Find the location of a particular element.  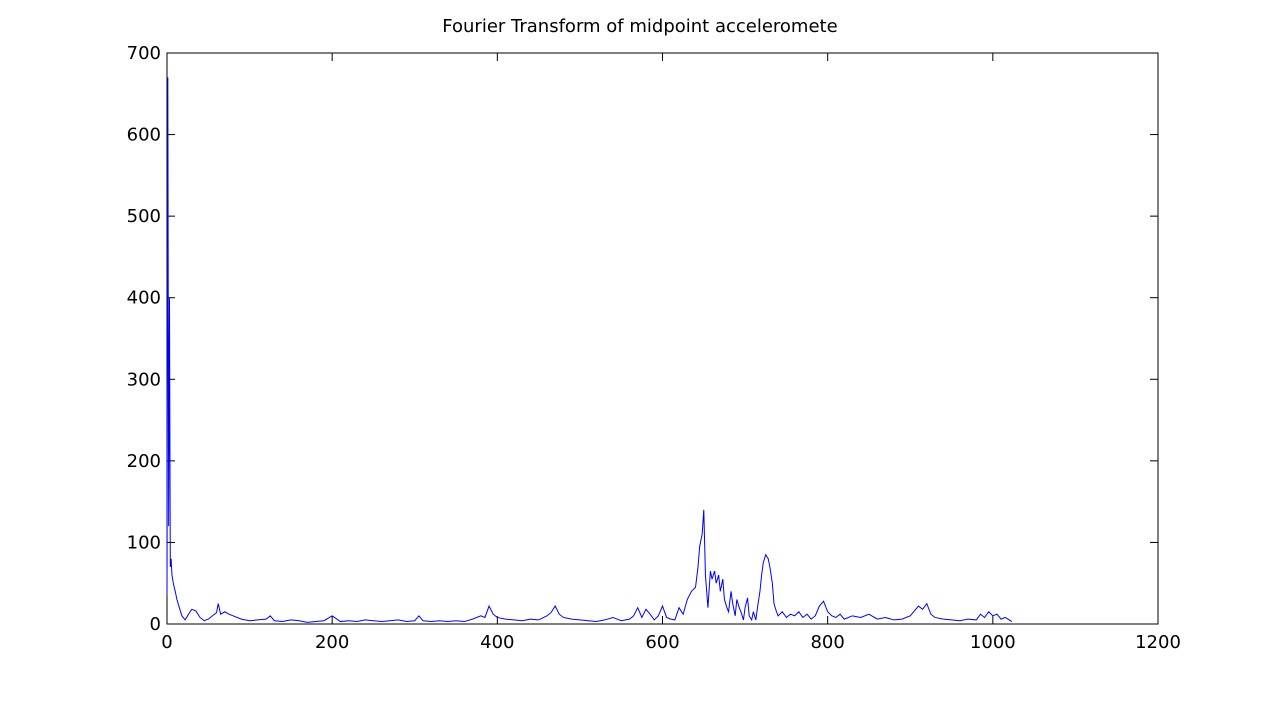

y-tick-label: 400 is located at coordinates (144, 298).